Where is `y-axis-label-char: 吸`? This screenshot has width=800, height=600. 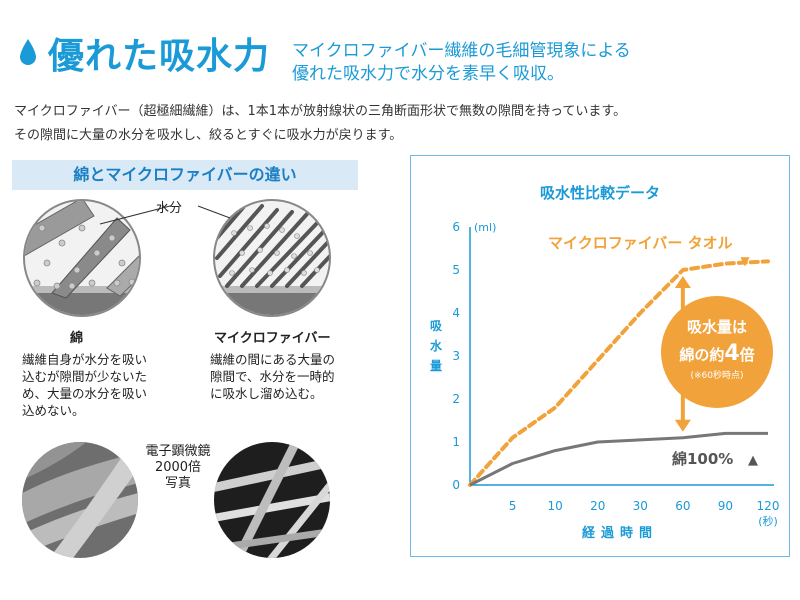
y-axis-label-char: 吸 is located at coordinates (436, 326).